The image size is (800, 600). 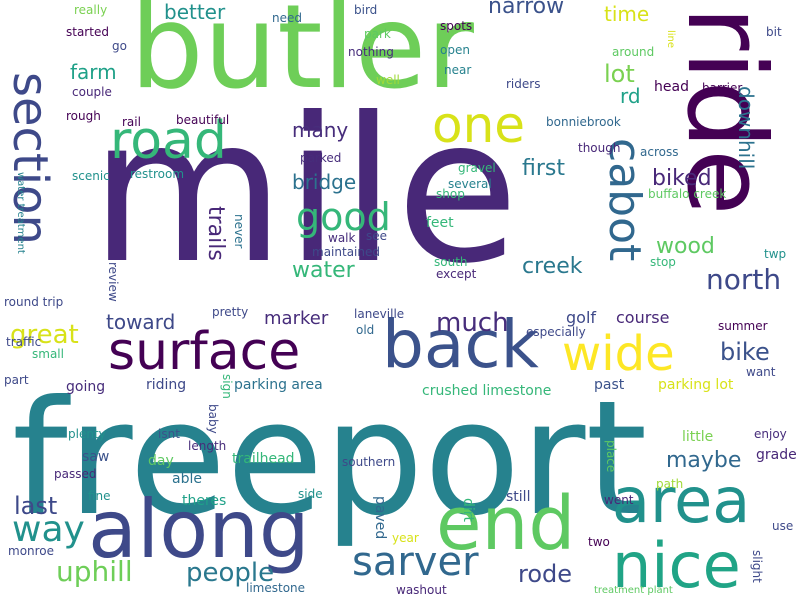 I want to click on cloud-word: creek, so click(x=552, y=266).